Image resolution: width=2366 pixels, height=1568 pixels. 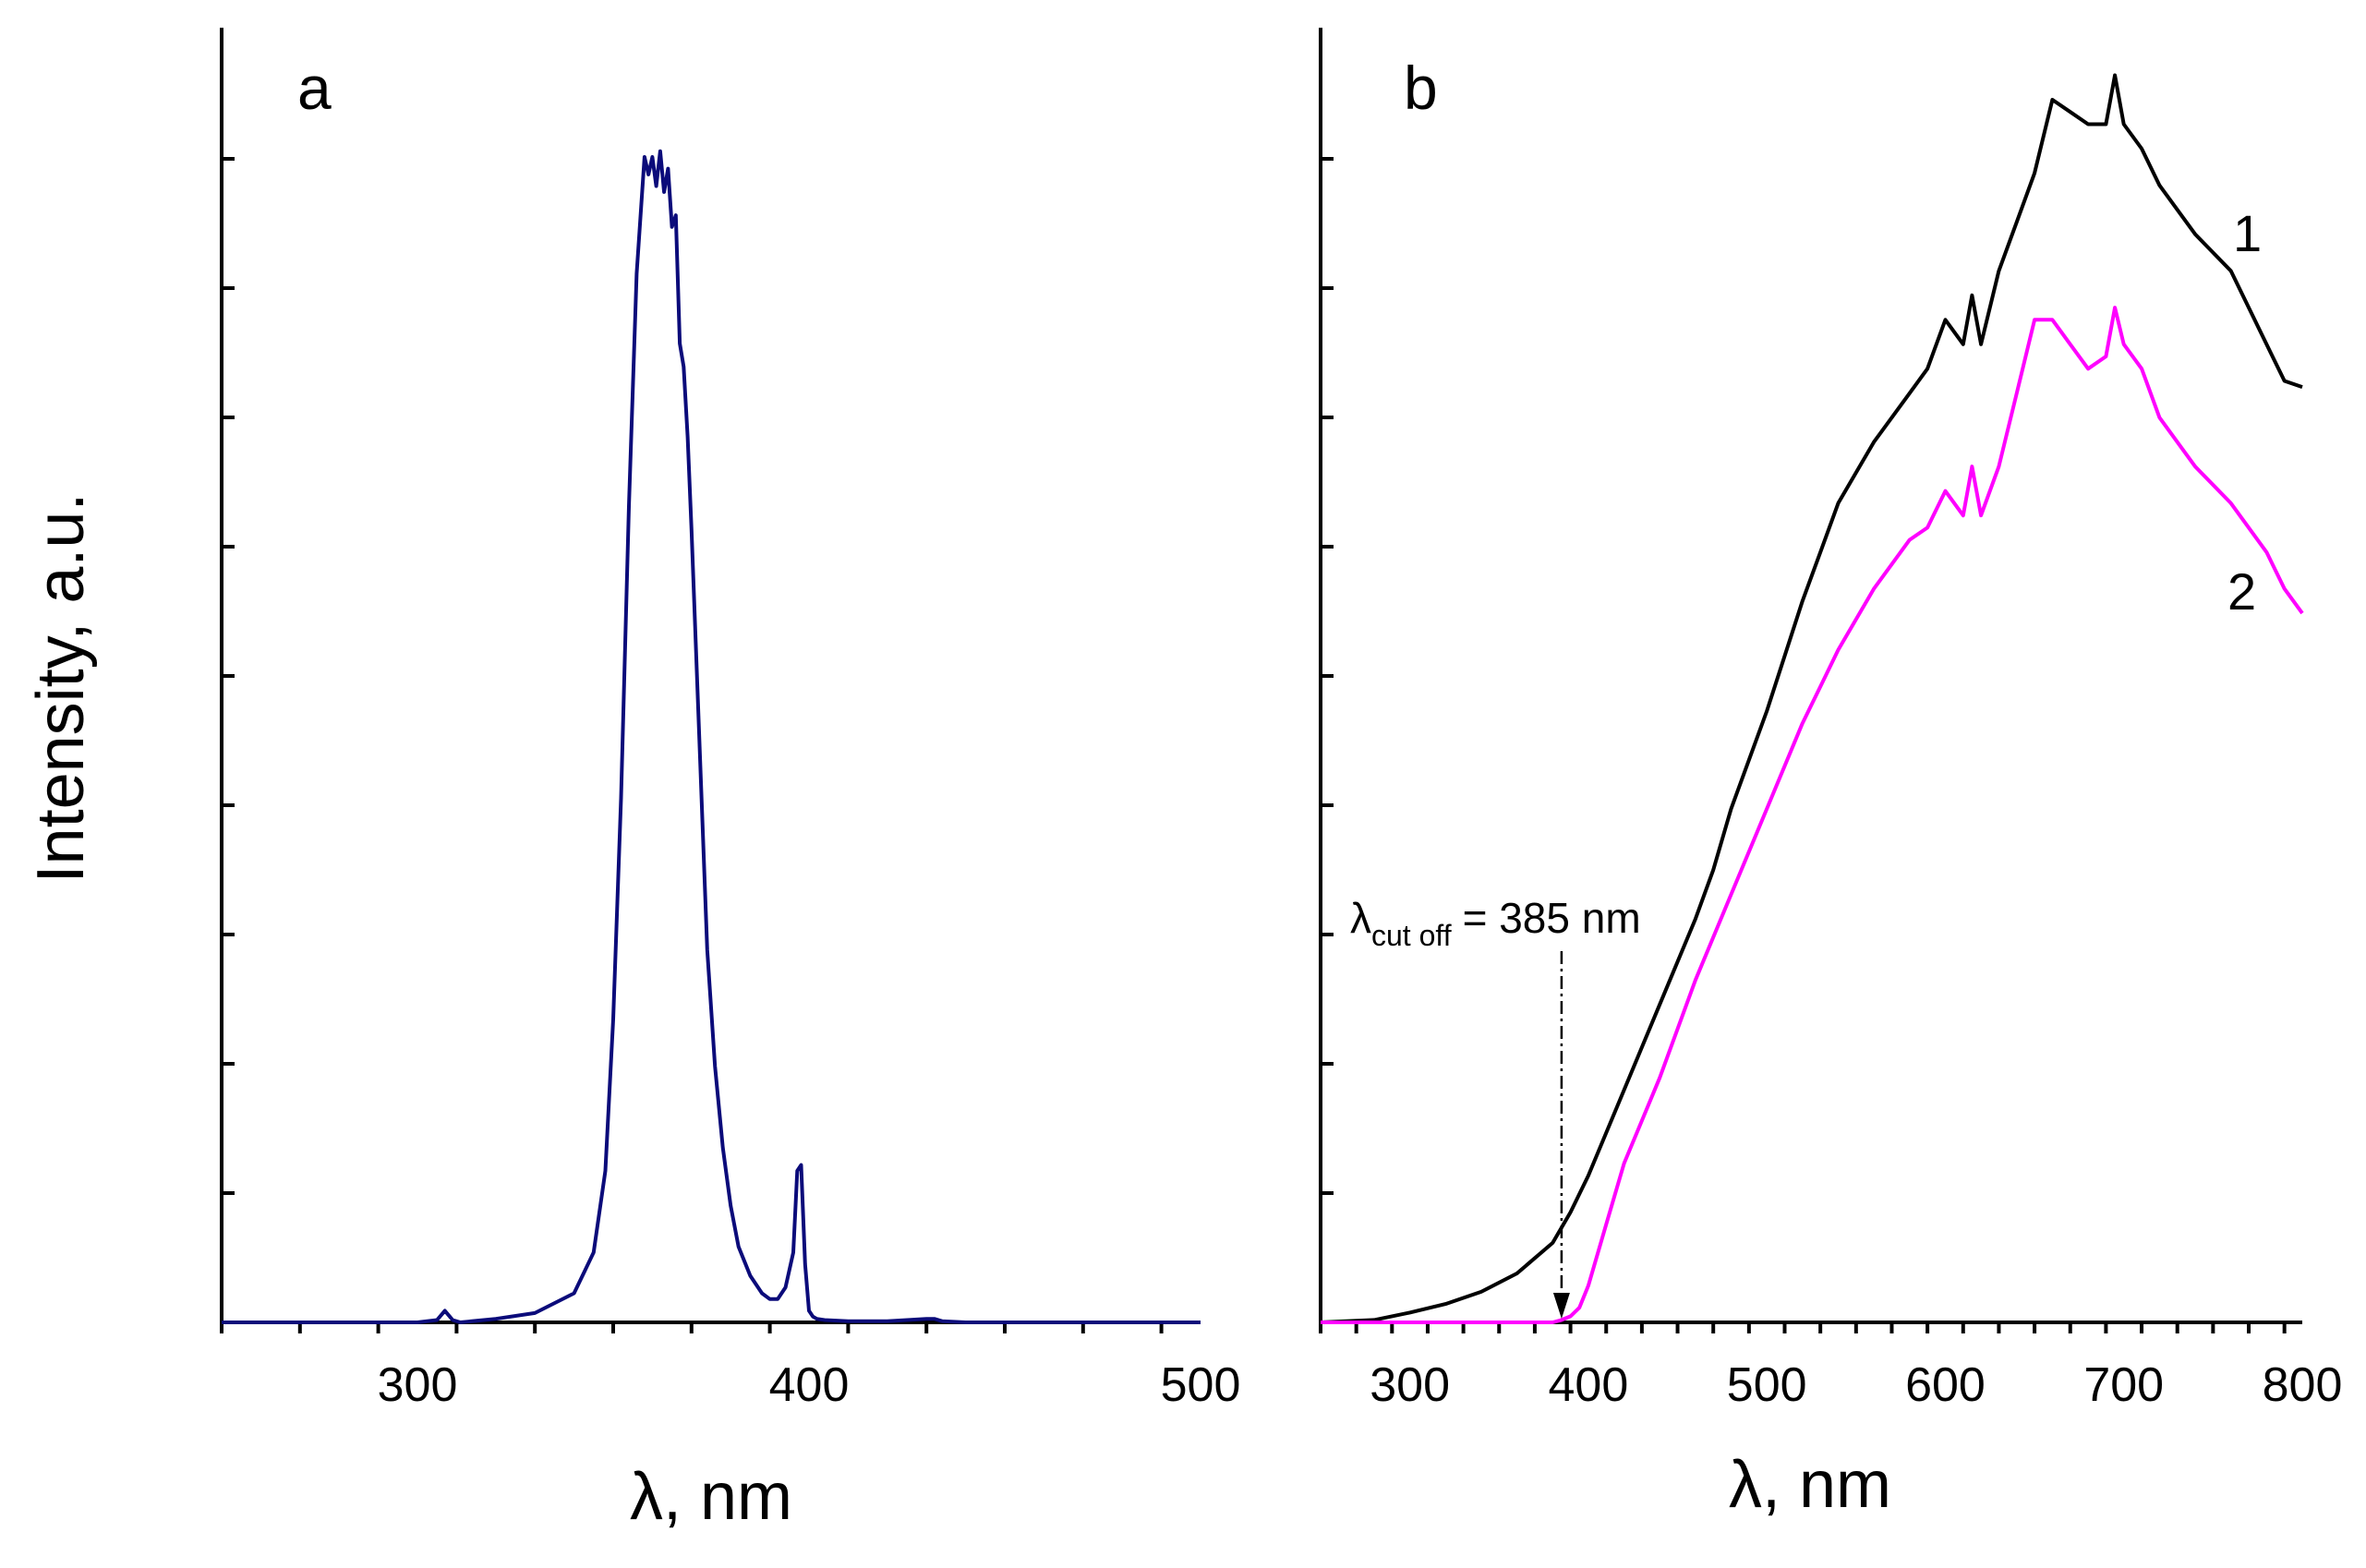 I want to click on panel-a-label: a, so click(x=314, y=88).